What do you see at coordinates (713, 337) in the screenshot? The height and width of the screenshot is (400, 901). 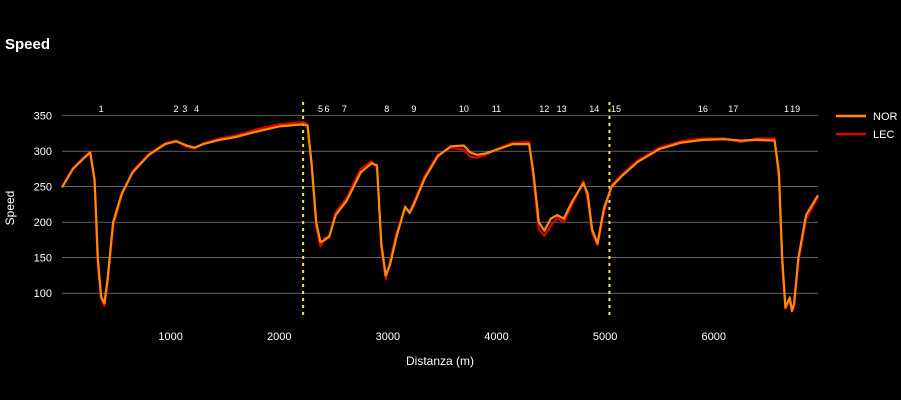 I see `x-tick-label: 6000` at bounding box center [713, 337].